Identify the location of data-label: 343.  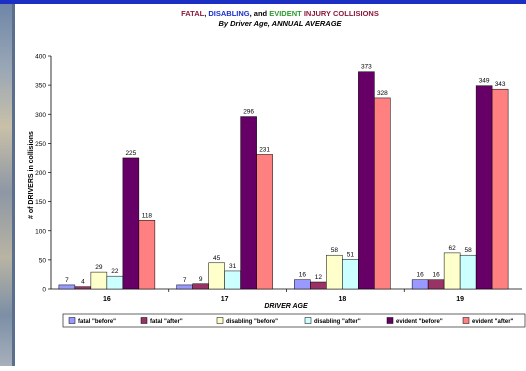
(500, 84).